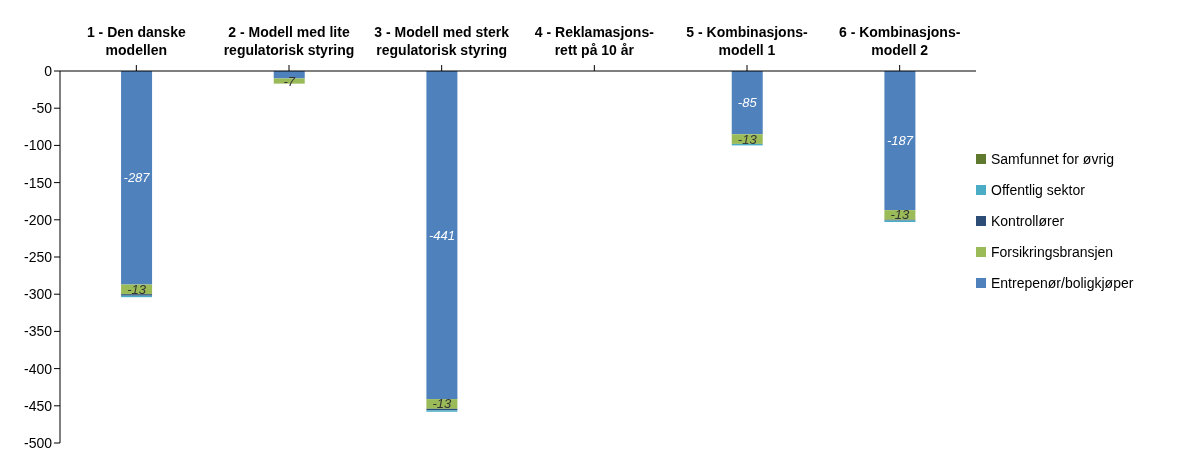  I want to click on data-label: -287, so click(137, 178).